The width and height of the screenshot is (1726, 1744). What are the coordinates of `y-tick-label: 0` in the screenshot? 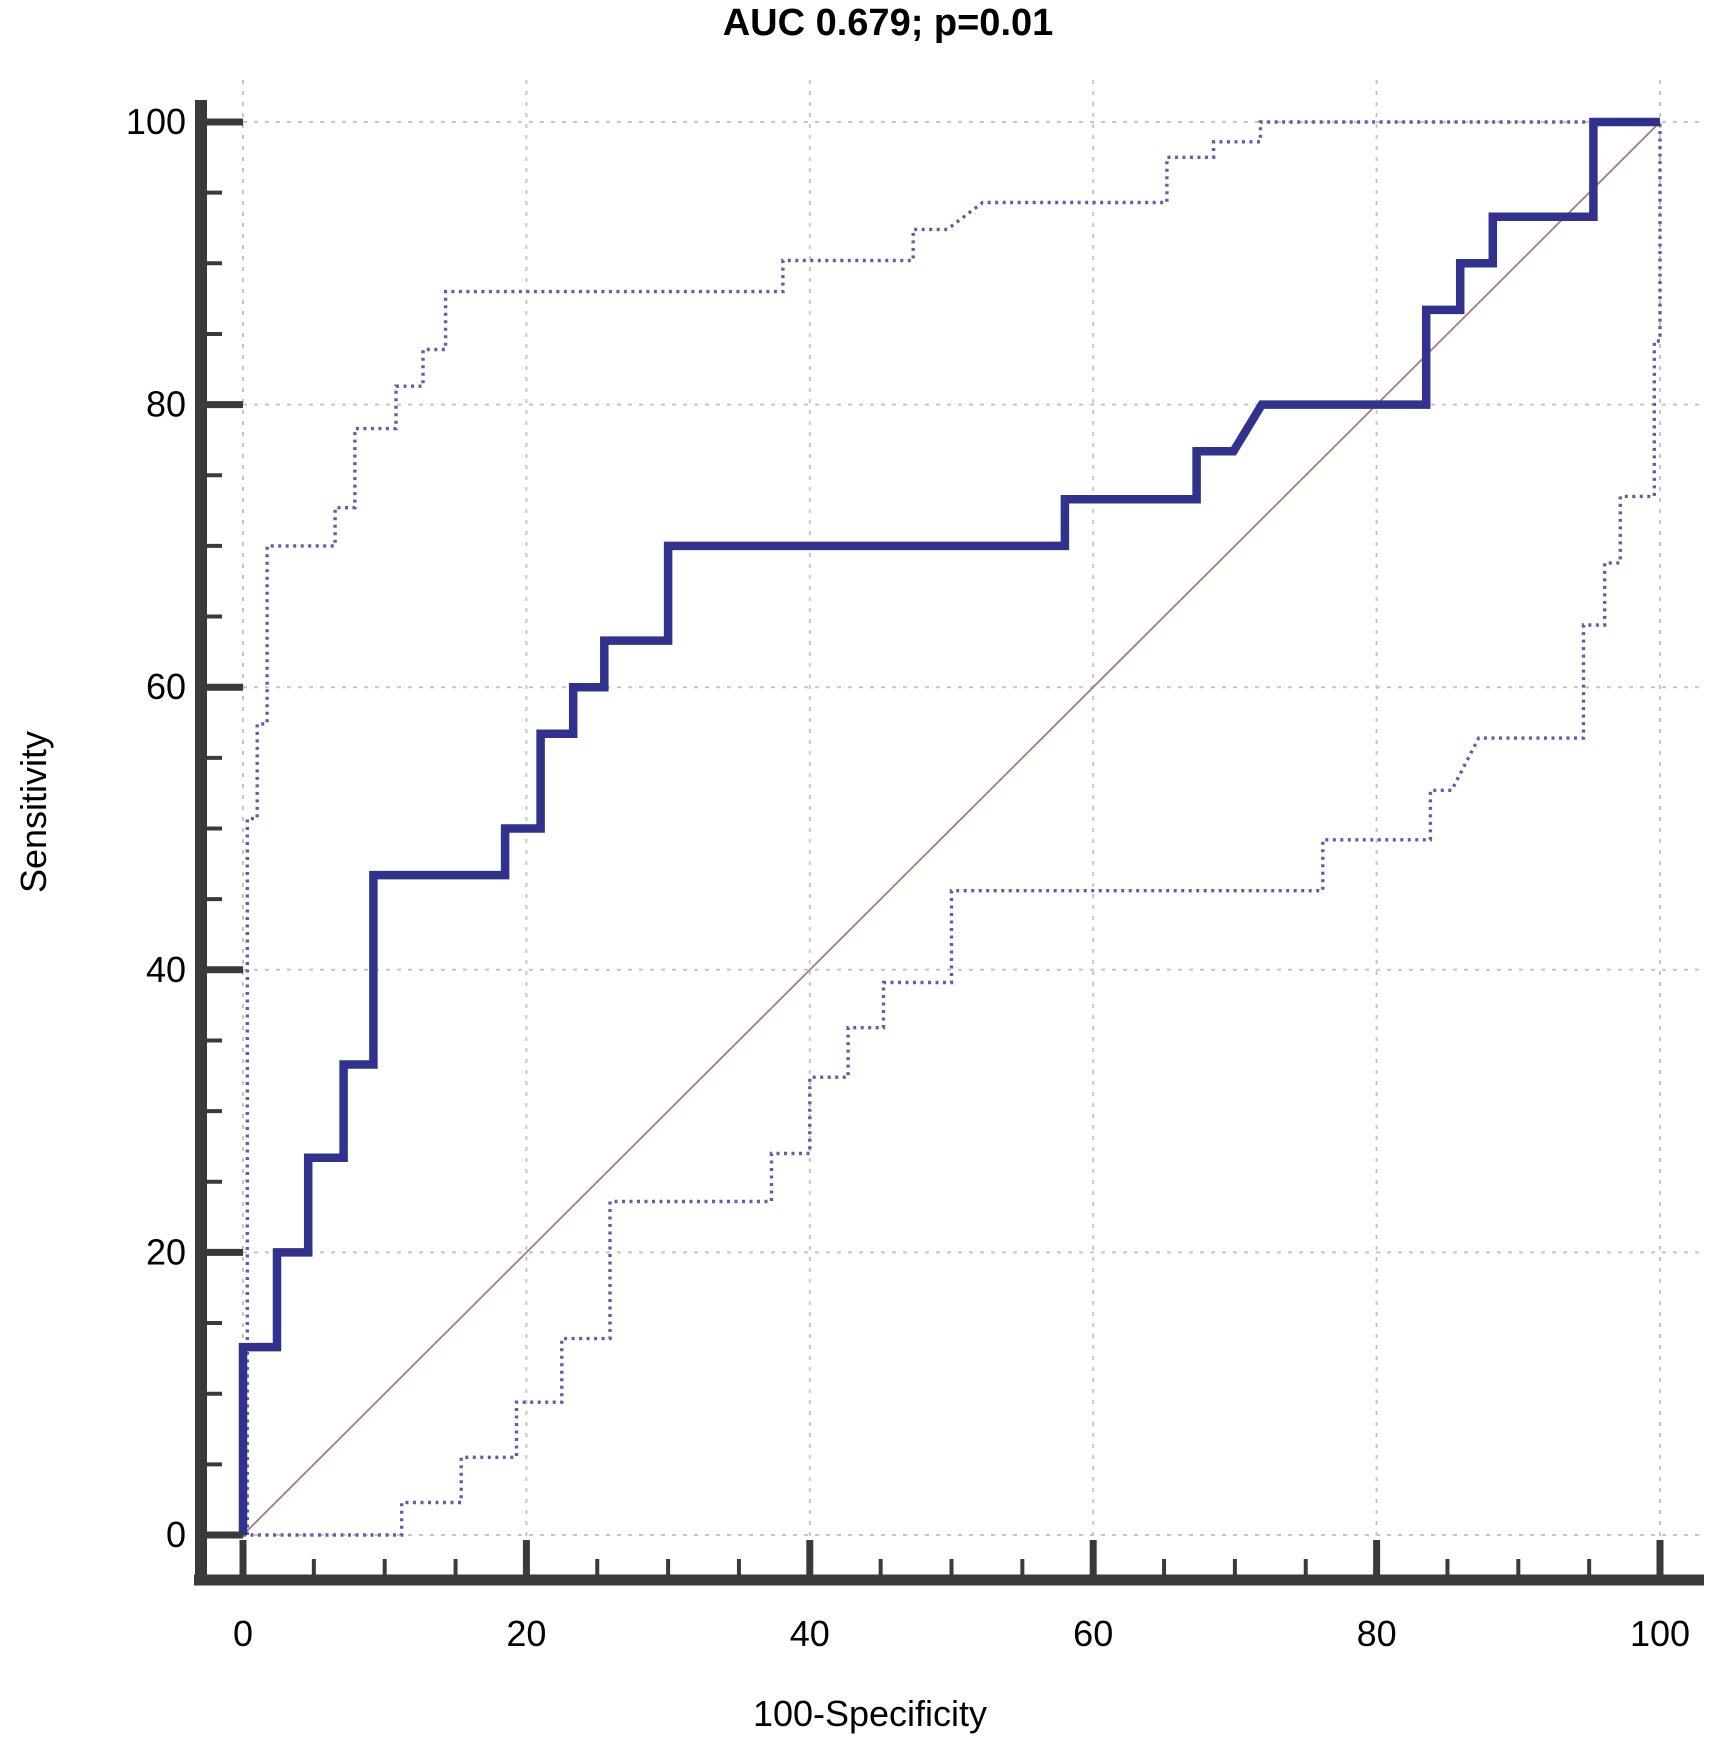 It's located at (176, 1534).